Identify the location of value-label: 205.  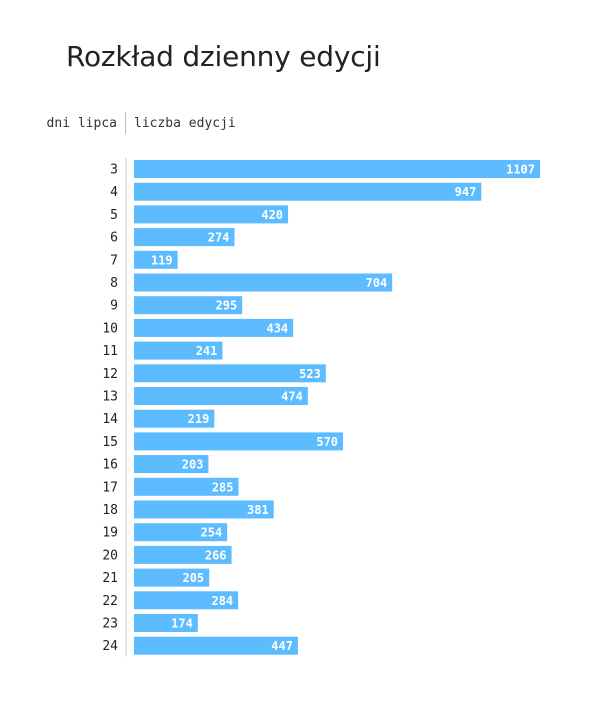
(193, 578).